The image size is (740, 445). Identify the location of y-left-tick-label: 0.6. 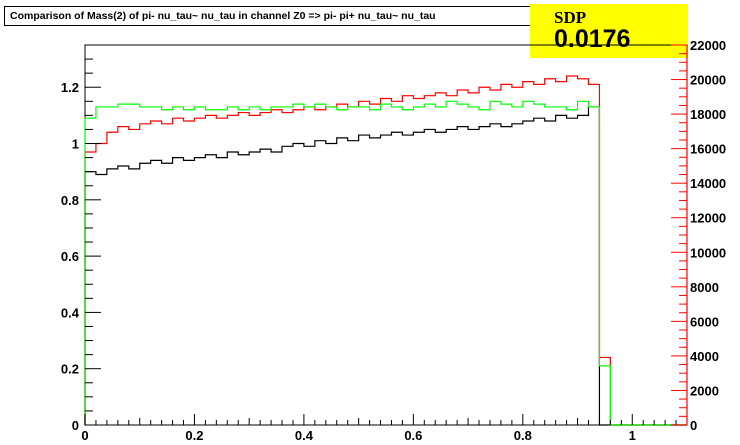
(70, 256).